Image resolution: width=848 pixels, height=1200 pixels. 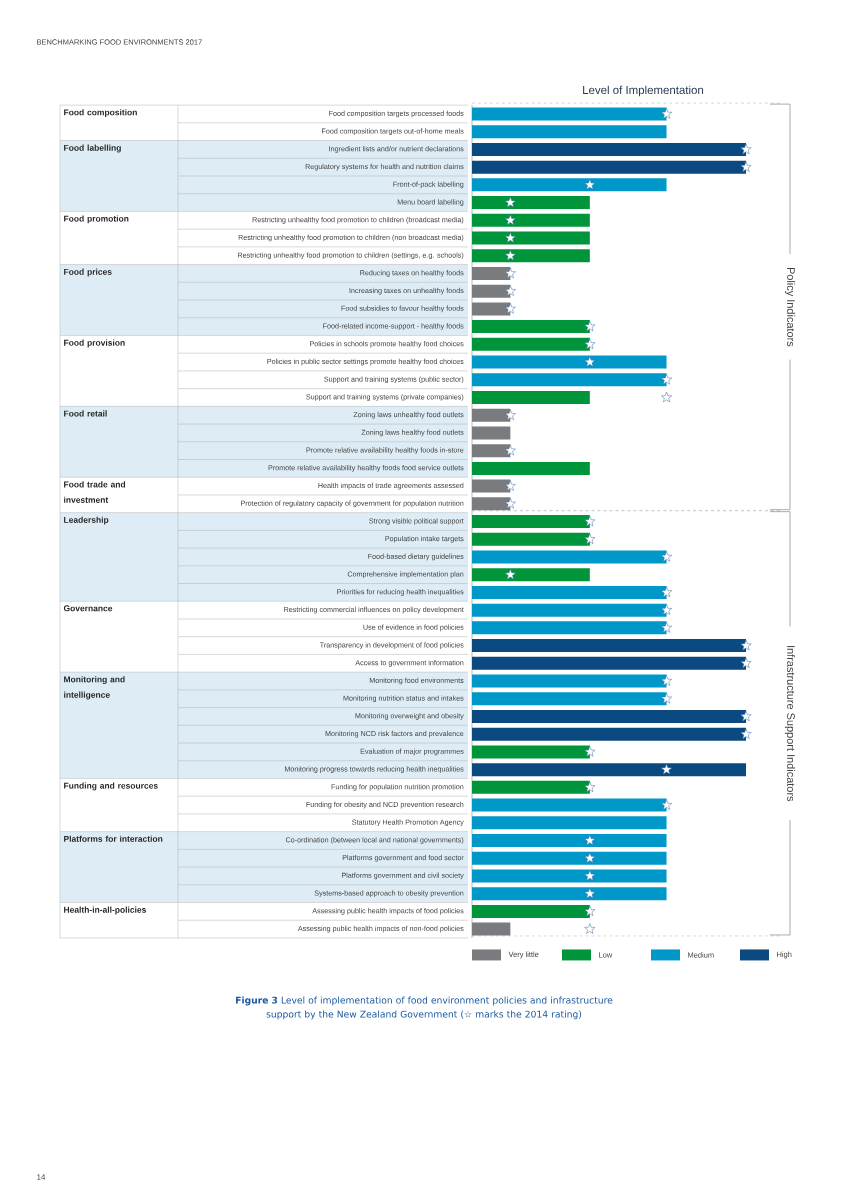 I want to click on text: Policy Indicators, so click(x=790, y=307).